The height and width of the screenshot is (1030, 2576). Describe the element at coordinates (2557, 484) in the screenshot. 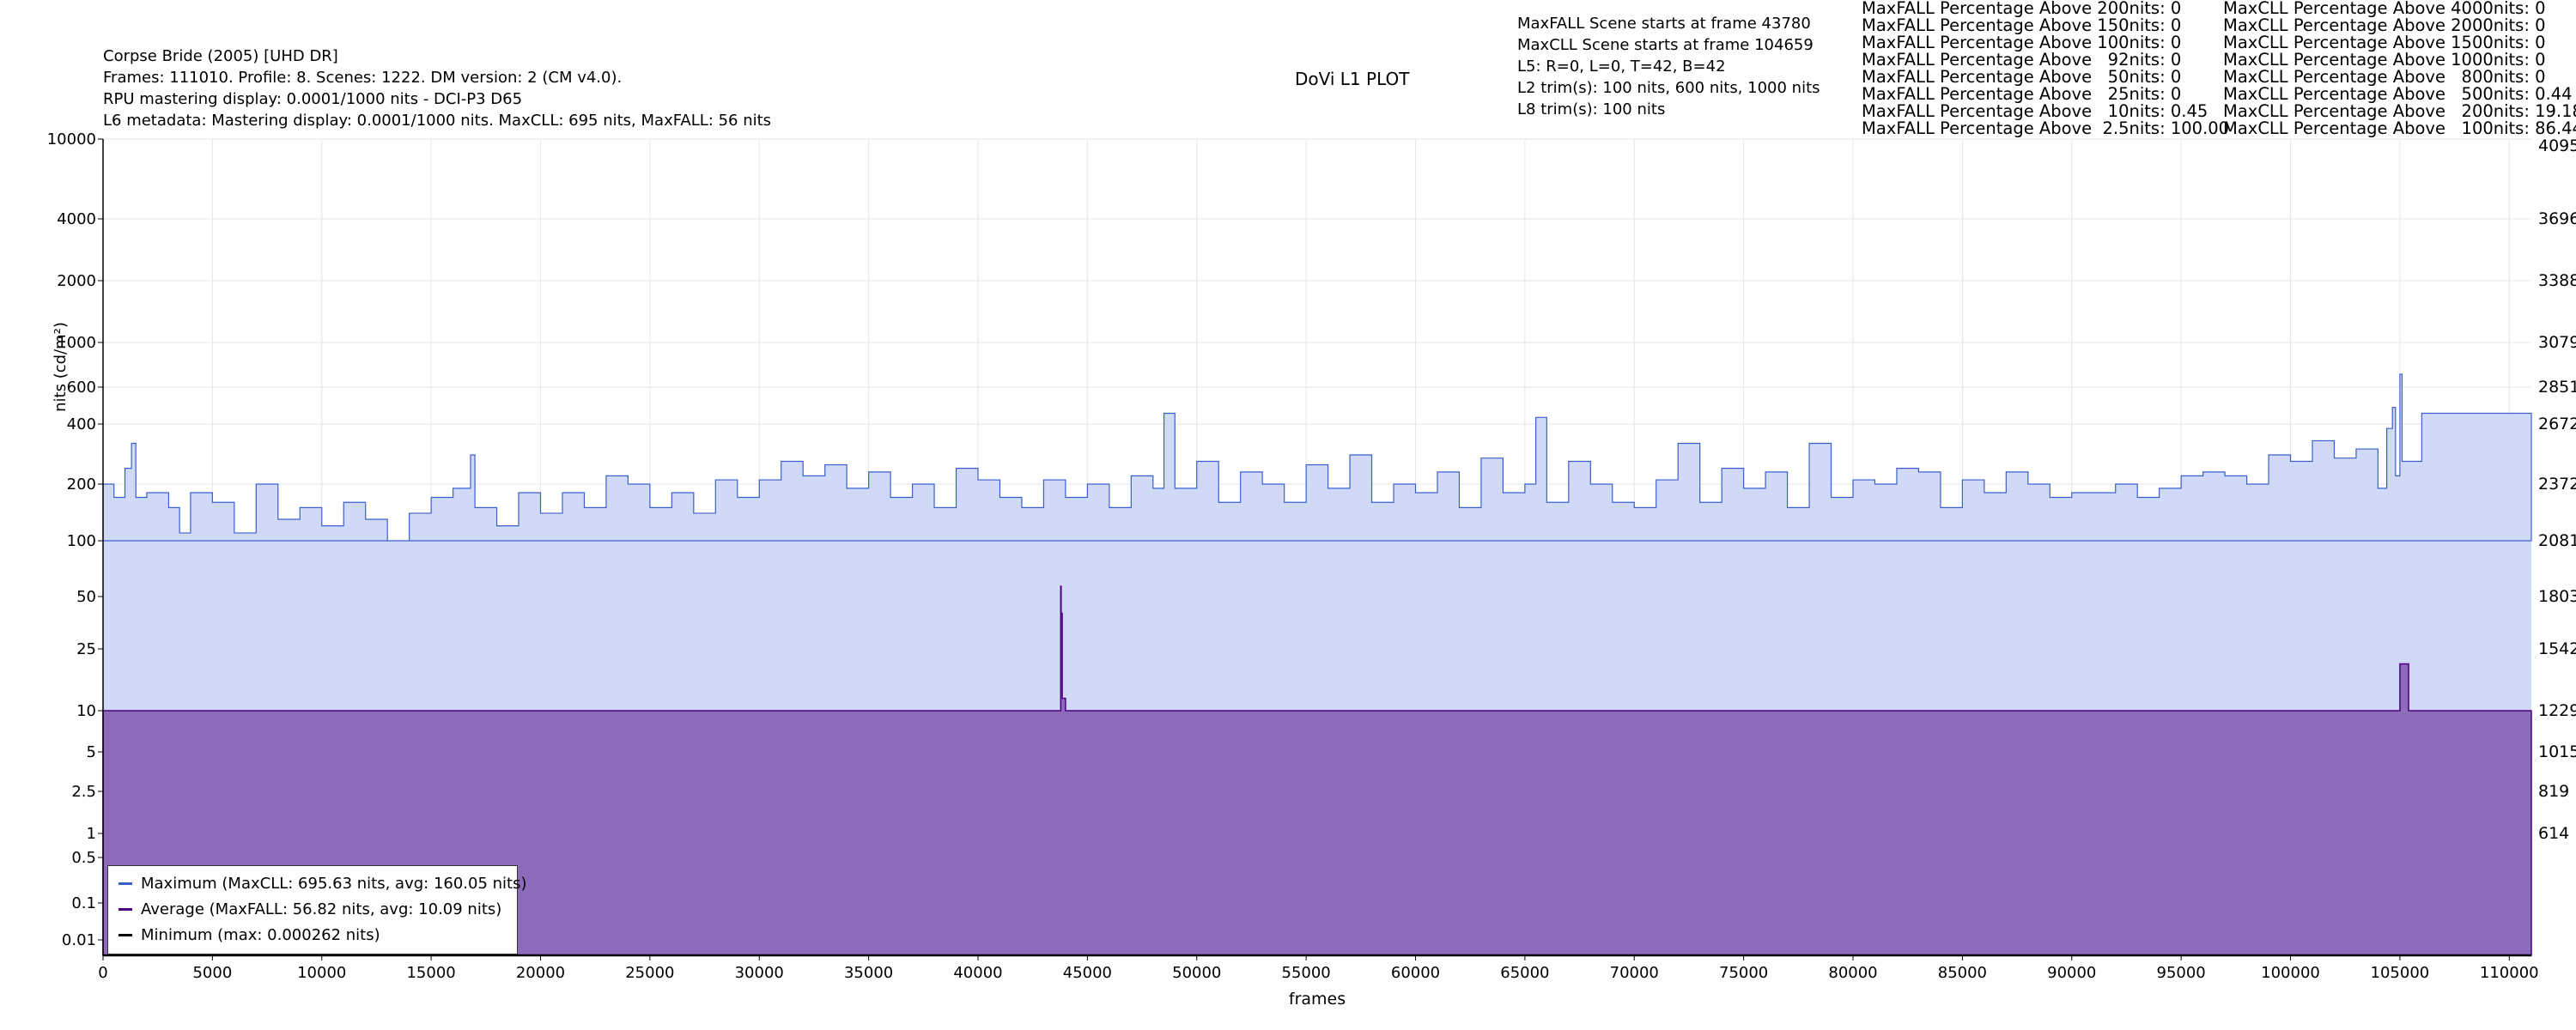

I see `y2-tick-label: 2372` at that location.